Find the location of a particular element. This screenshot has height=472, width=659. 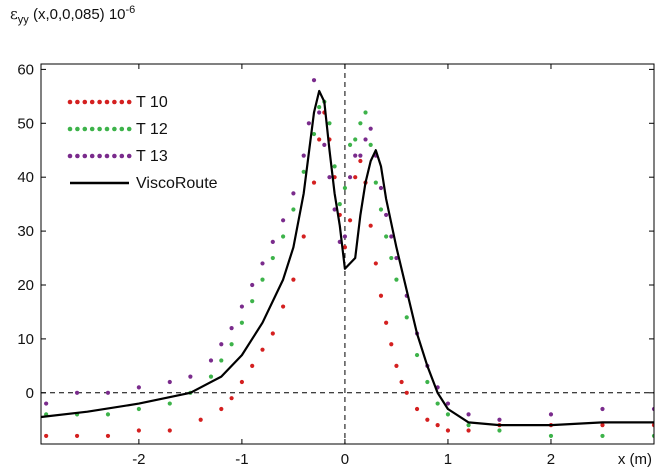

y-tick-label: 20 is located at coordinates (25, 285).